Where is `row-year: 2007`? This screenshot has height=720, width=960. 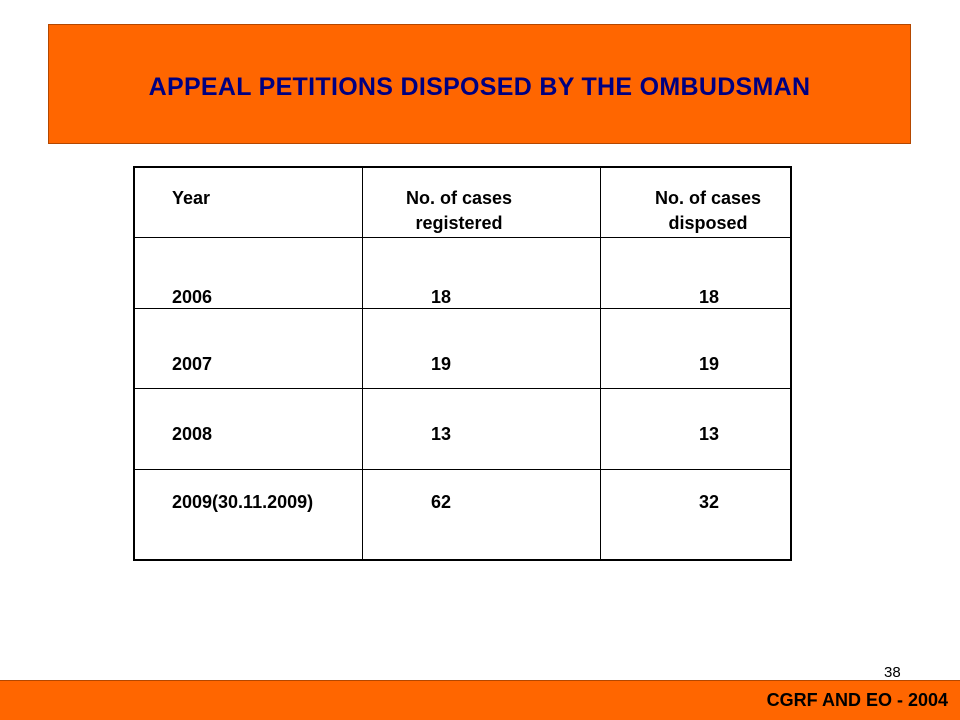
row-year: 2007 is located at coordinates (192, 364).